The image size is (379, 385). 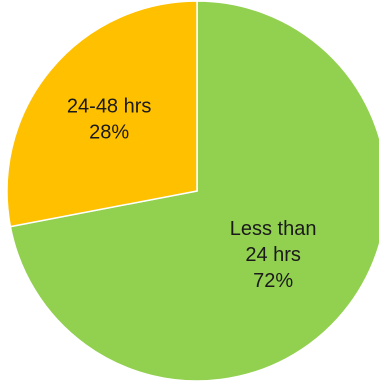 What do you see at coordinates (273, 229) in the screenshot?
I see `pie-slice-label-line: Less than` at bounding box center [273, 229].